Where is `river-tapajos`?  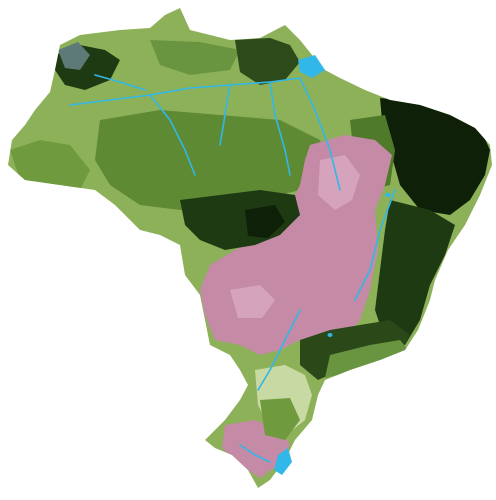
river-tapajos is located at coordinates (225, 115).